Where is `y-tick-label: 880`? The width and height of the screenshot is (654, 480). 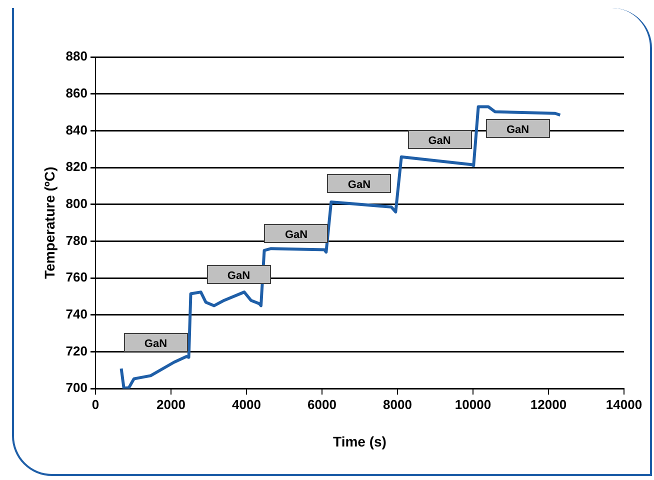 y-tick-label: 880 is located at coordinates (77, 56).